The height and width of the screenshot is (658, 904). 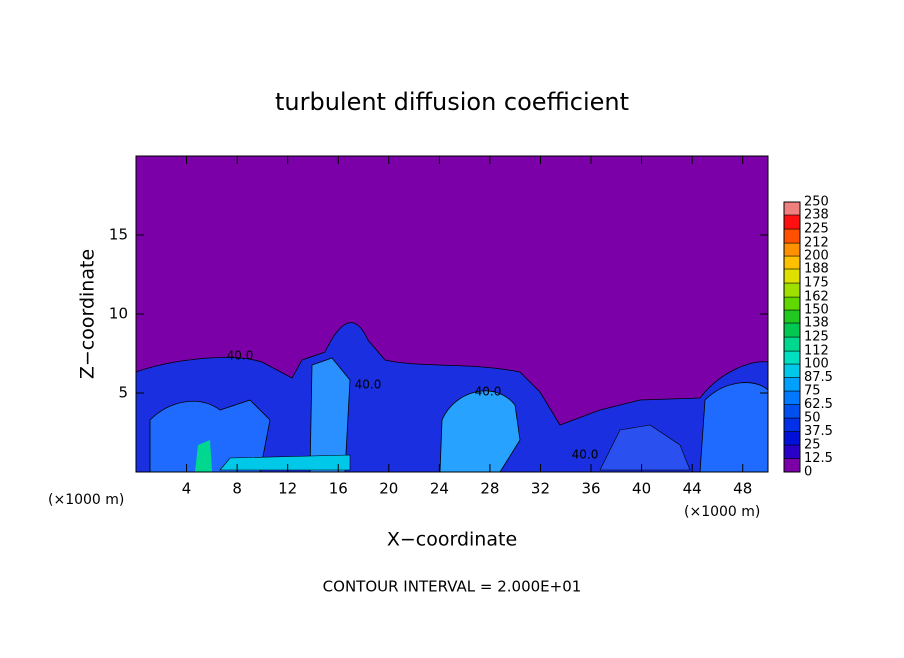 I want to click on colorbar-label: 25, so click(x=812, y=445).